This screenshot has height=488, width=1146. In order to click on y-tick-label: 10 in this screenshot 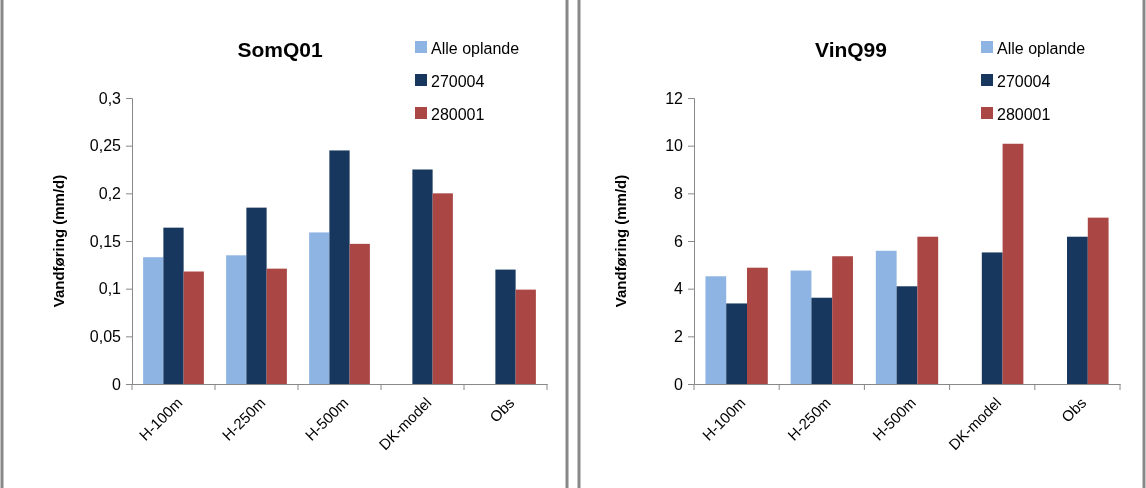, I will do `click(674, 146)`.